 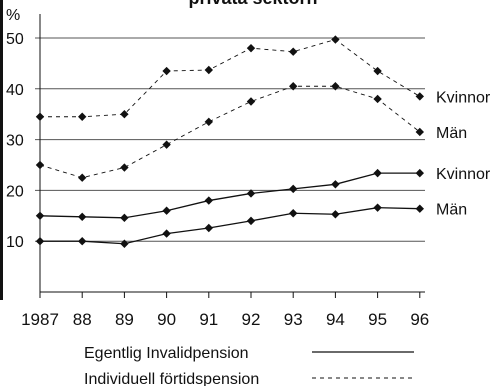 What do you see at coordinates (419, 319) in the screenshot?
I see `x-tick-label: 96` at bounding box center [419, 319].